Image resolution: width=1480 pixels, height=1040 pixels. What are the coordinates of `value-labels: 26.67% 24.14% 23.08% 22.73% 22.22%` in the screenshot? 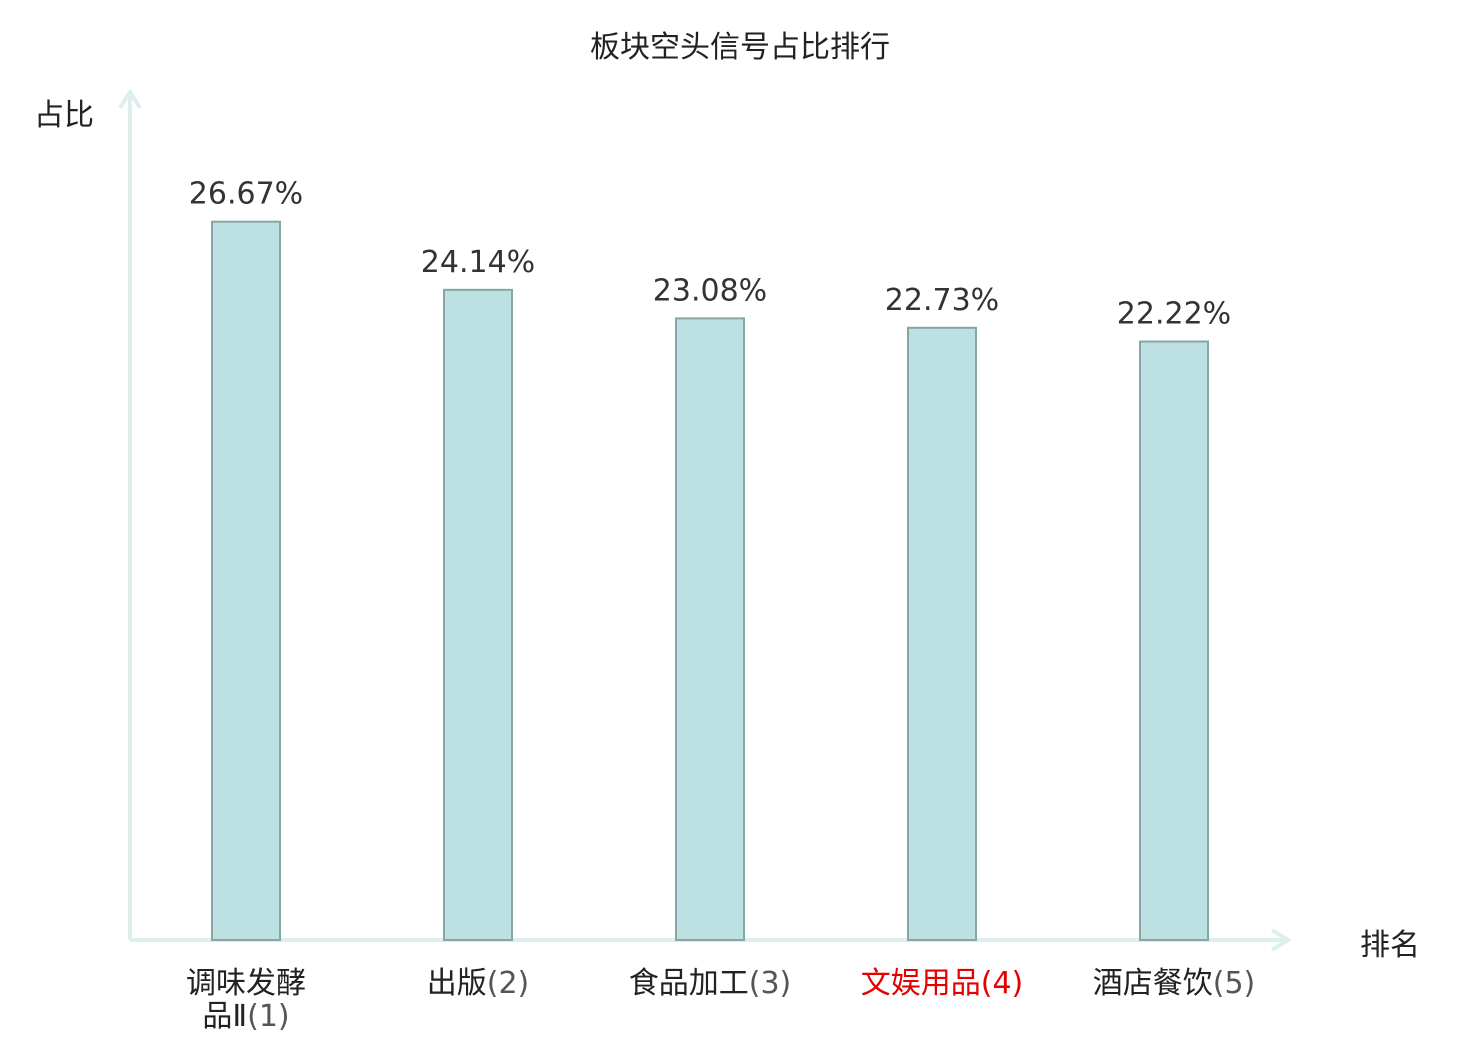 It's located at (710, 254).